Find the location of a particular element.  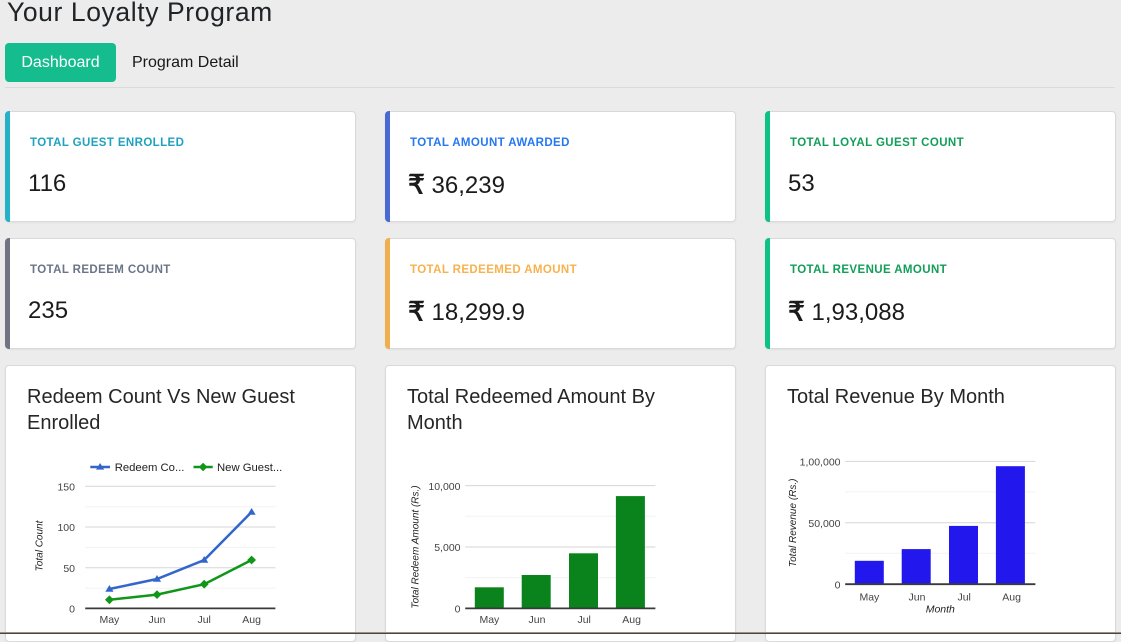

svg-text: 100 is located at coordinates (66, 528).